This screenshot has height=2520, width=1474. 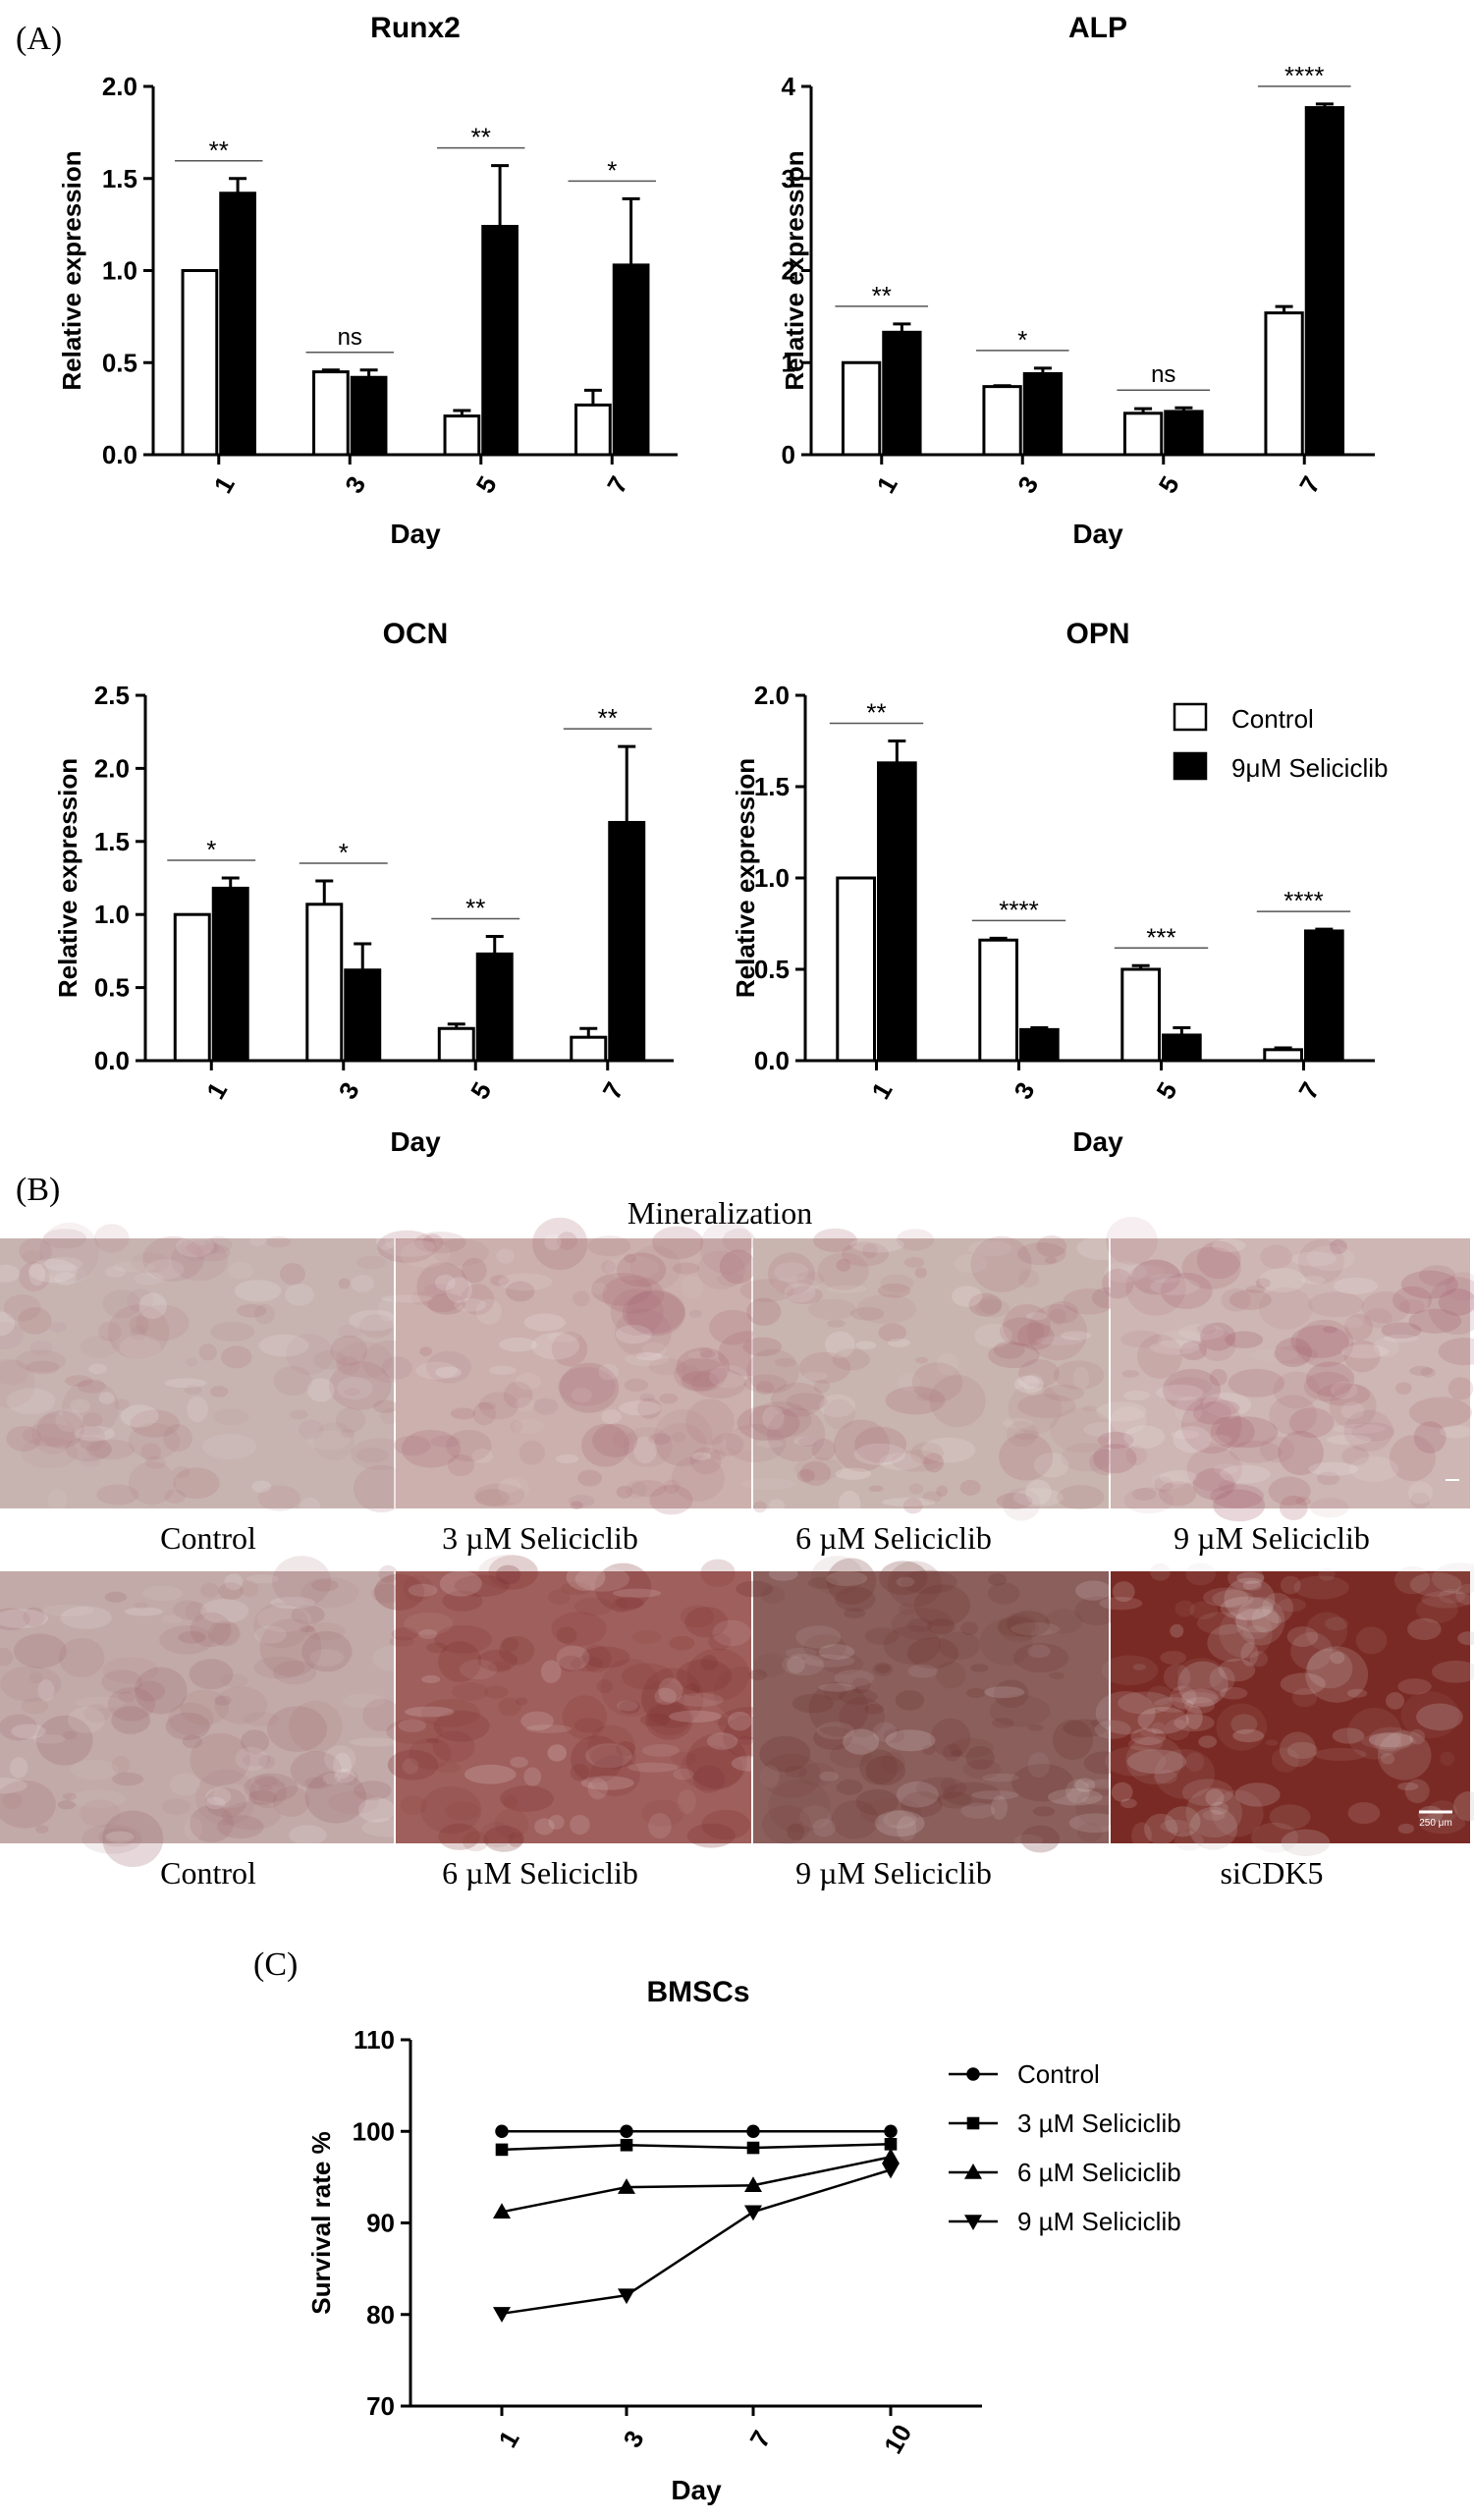 What do you see at coordinates (573, 1707) in the screenshot?
I see `micrograph-background` at bounding box center [573, 1707].